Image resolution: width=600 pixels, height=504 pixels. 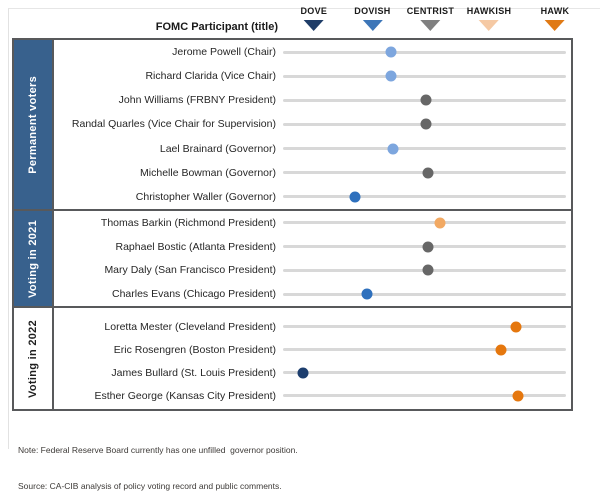 I want to click on table-row: Mary Daly (San Francisco President), so click(x=312, y=271).